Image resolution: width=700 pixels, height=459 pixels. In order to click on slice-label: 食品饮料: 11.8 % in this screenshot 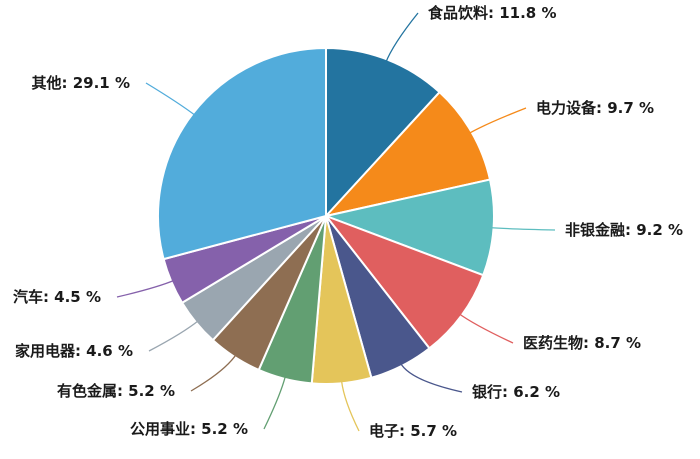, I will do `click(492, 13)`.